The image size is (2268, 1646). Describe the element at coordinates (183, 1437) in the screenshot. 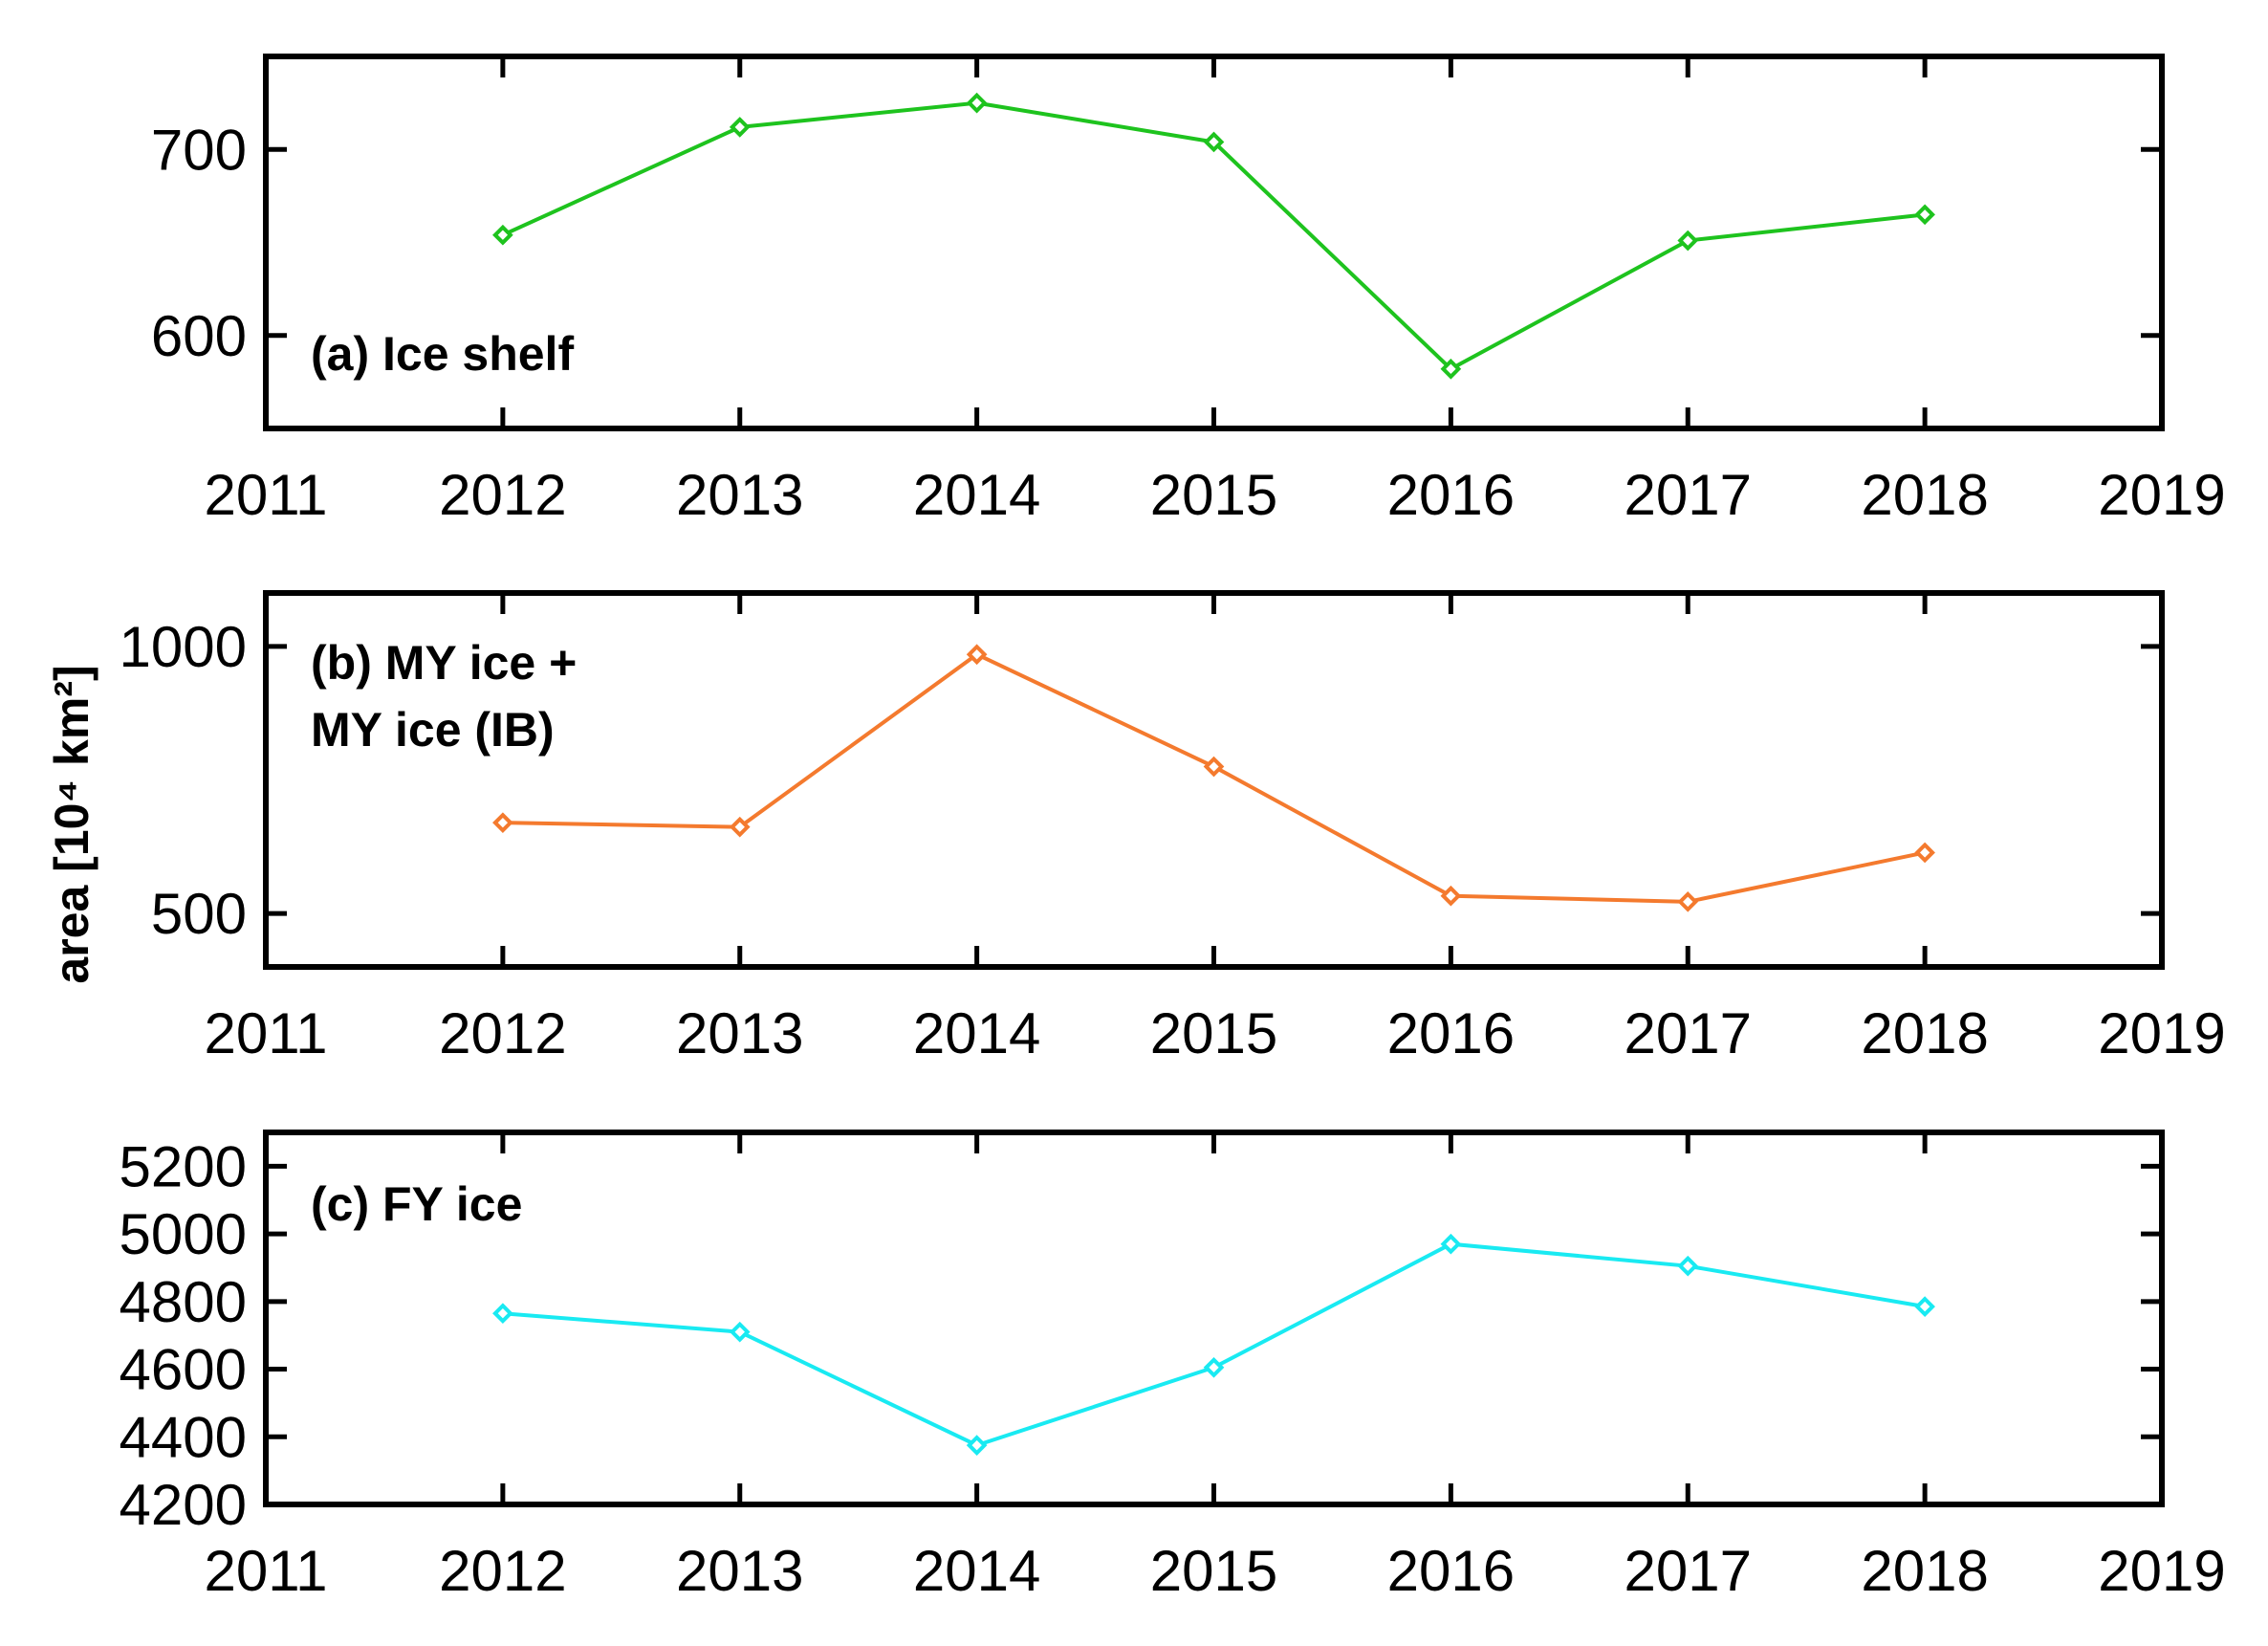

I see `y-tick-label: 4400` at that location.